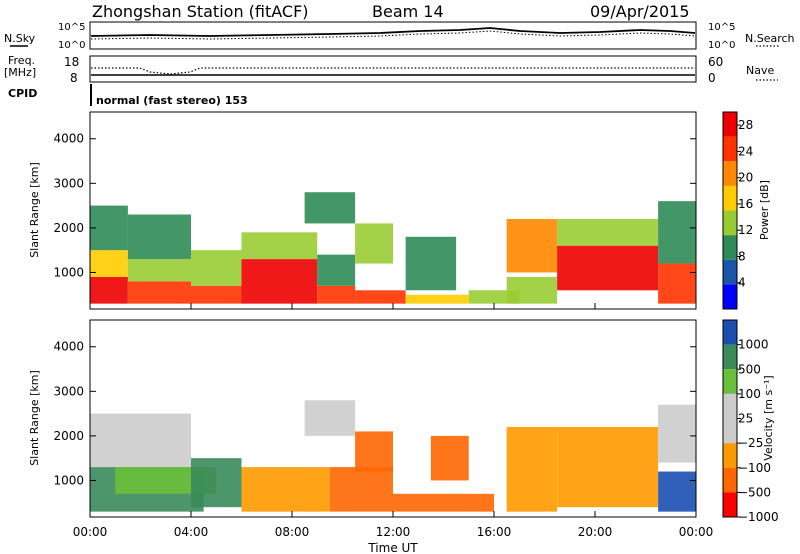 The image size is (800, 554). What do you see at coordinates (68, 139) in the screenshot?
I see `power-ytick-label-3: 4000` at bounding box center [68, 139].